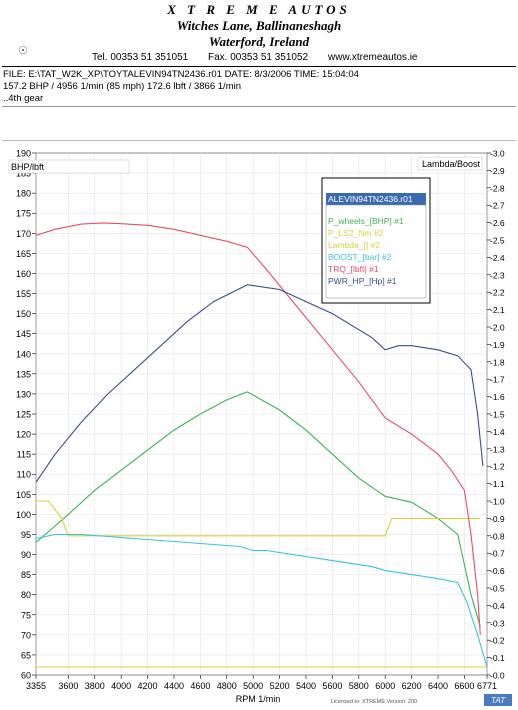 This screenshot has width=518, height=710. I want to click on right-tick-label: -1.7, so click(497, 380).